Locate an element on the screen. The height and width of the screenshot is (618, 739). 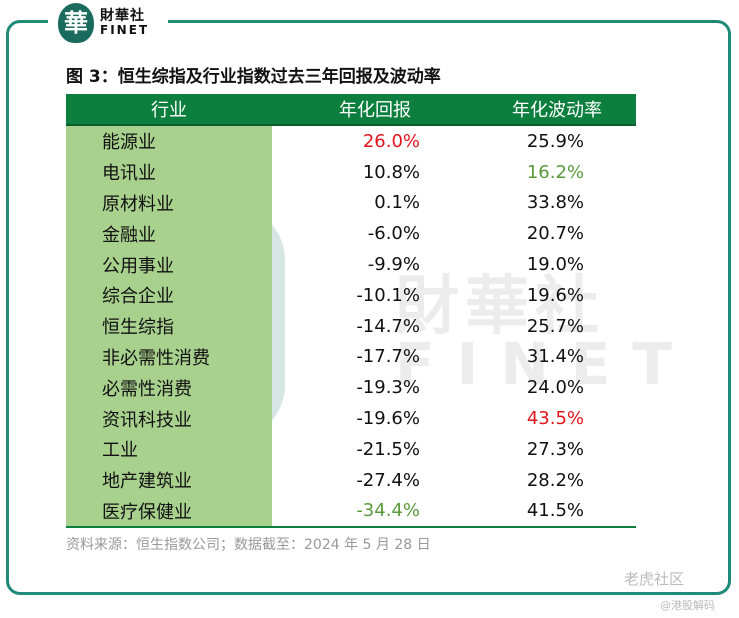
cell-return: -9.9% is located at coordinates (393, 265).